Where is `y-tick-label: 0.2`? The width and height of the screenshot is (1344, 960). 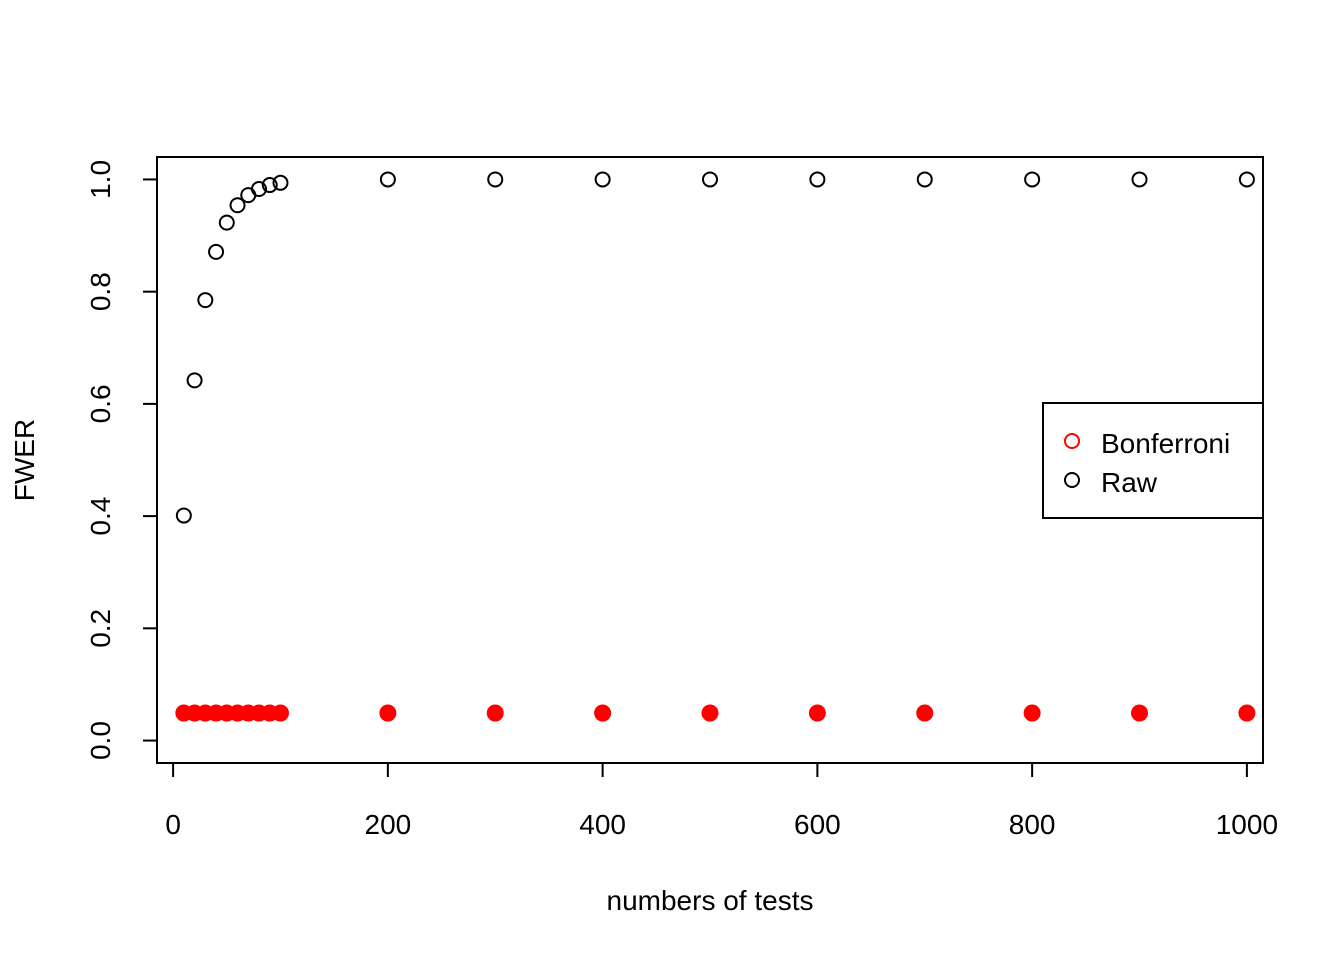
y-tick-label: 0.2 is located at coordinates (100, 628).